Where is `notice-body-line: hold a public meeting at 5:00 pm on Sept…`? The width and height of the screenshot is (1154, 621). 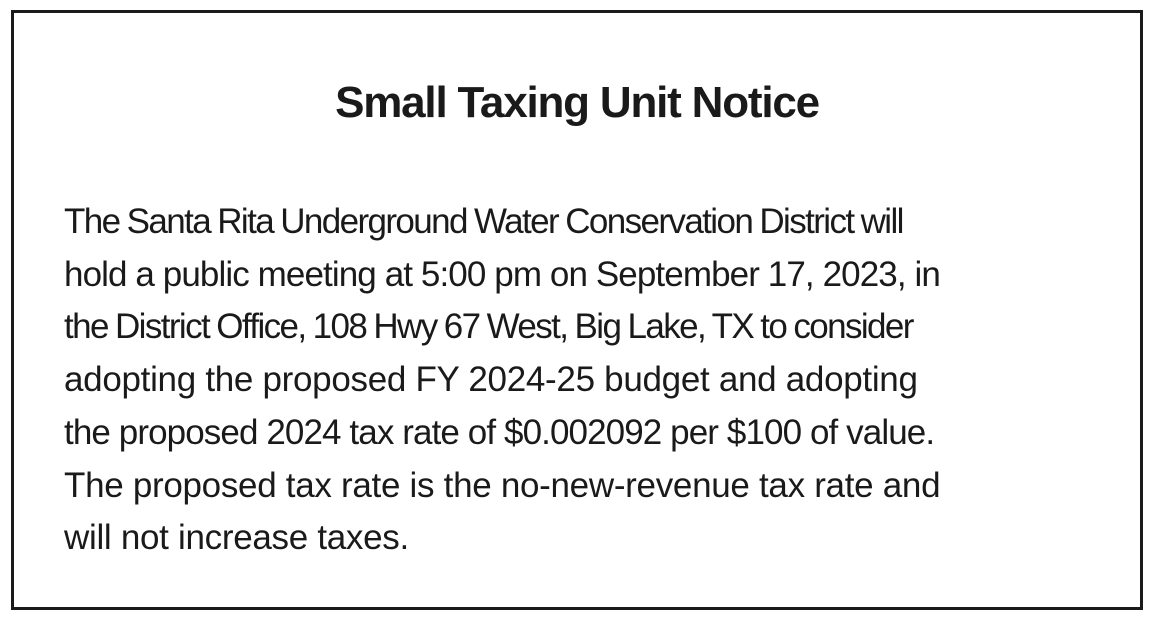 notice-body-line: hold a public meeting at 5:00 pm on Sept… is located at coordinates (502, 274).